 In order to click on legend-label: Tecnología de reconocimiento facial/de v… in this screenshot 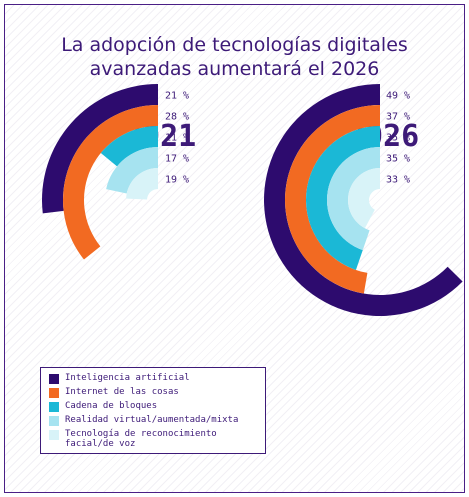, I will do `click(141, 439)`.